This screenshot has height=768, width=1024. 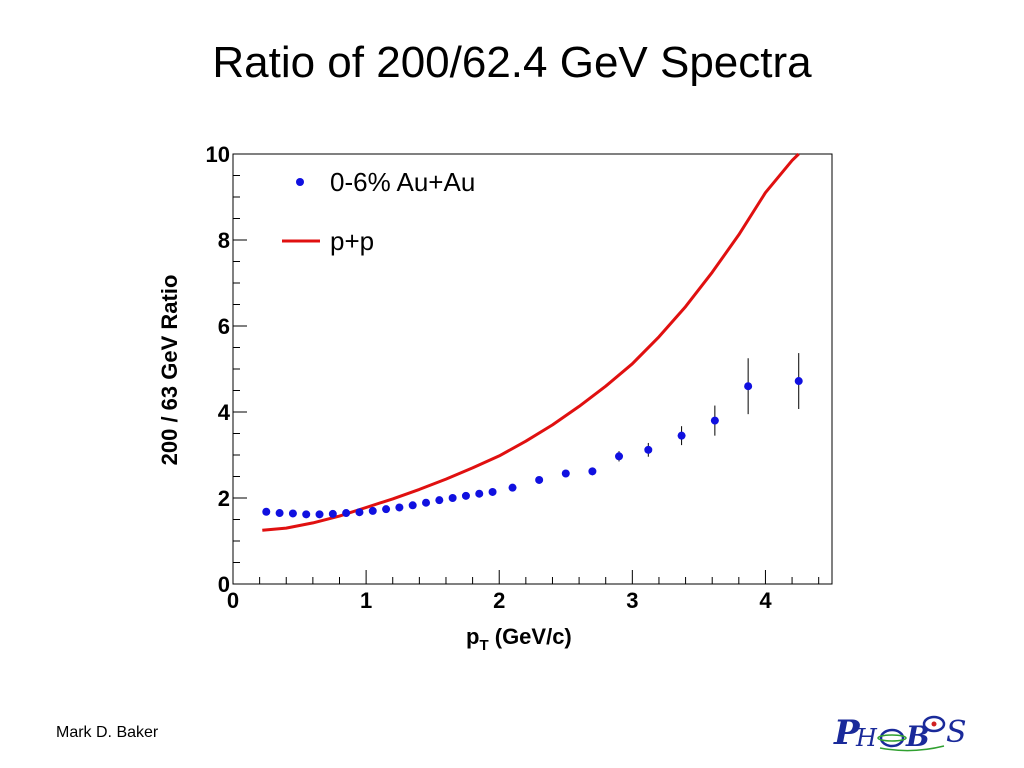 What do you see at coordinates (632, 600) in the screenshot?
I see `x-tick-label: 3` at bounding box center [632, 600].